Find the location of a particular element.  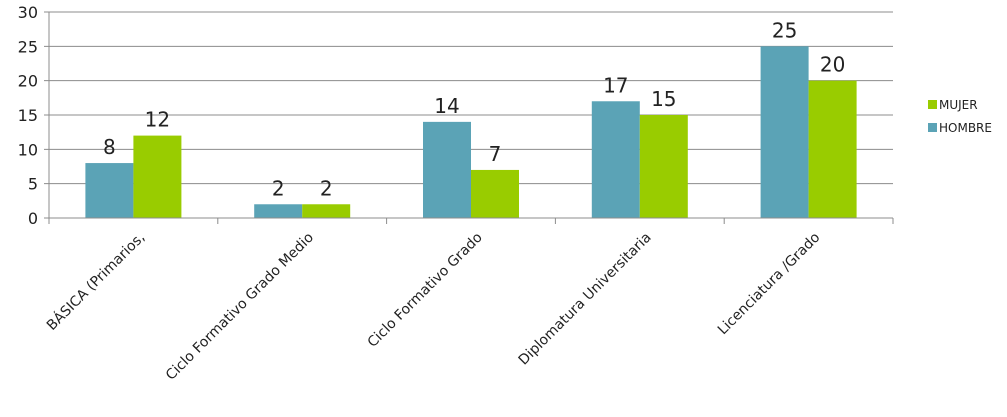

x-category-label: Licenciatura /Grado is located at coordinates (769, 284).